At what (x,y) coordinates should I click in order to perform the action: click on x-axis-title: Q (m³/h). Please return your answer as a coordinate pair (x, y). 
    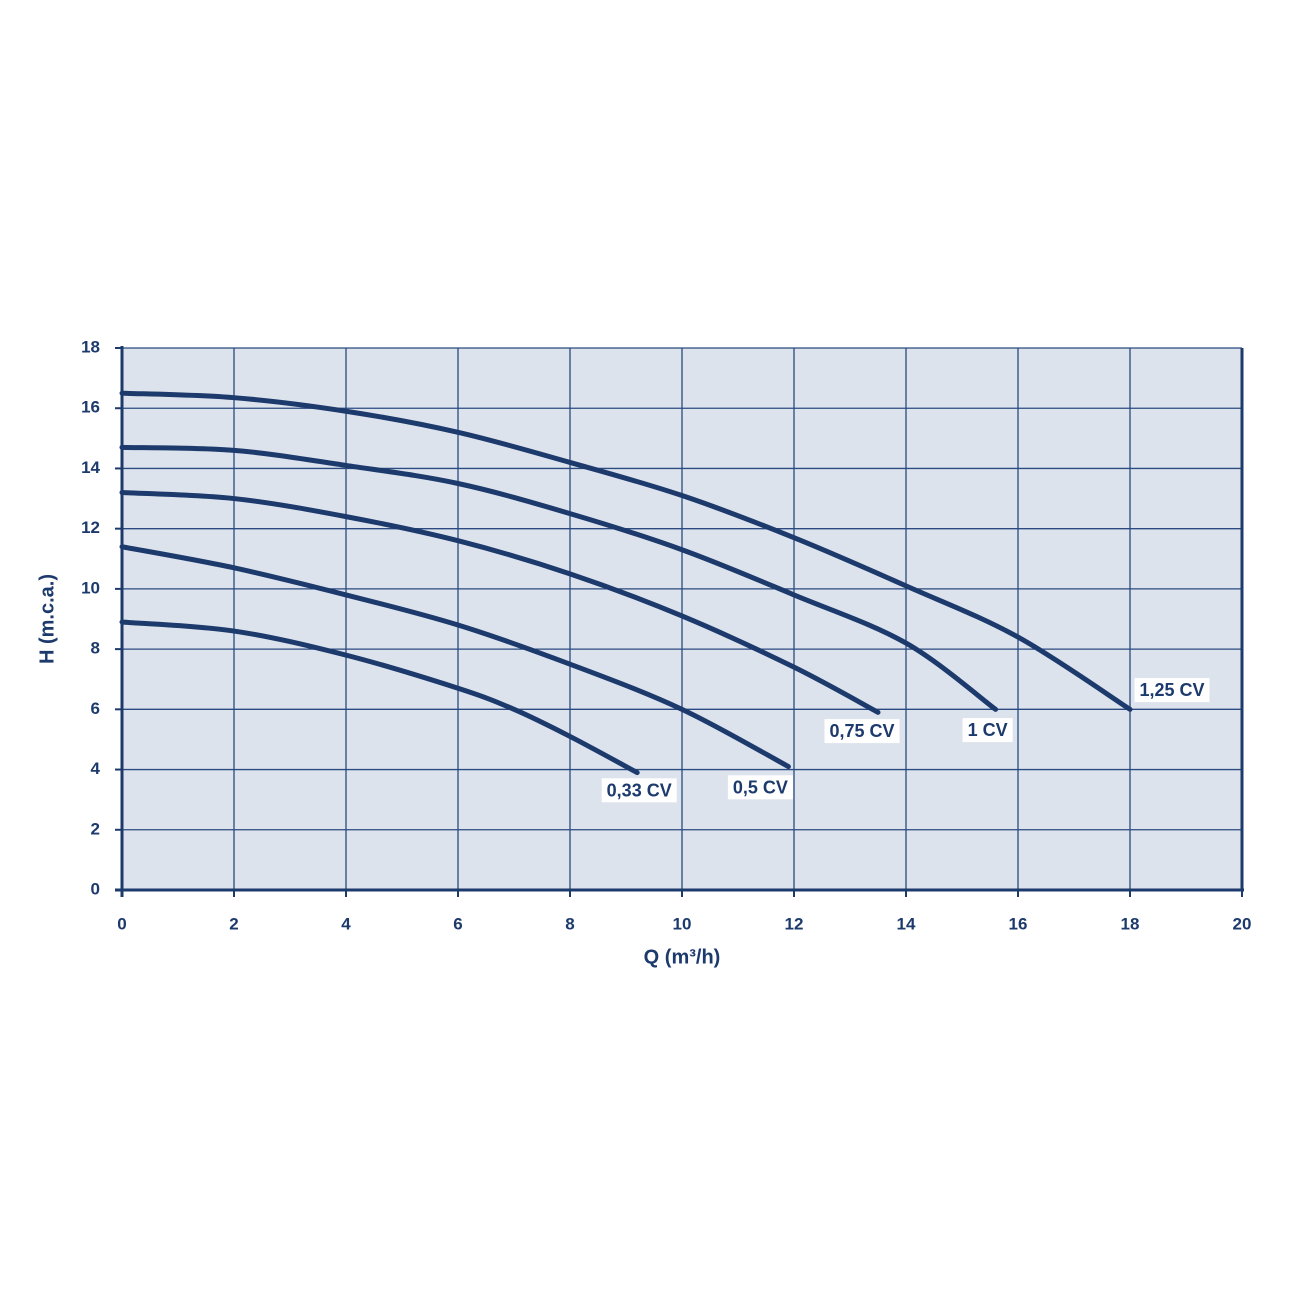
    Looking at the image, I should click on (682, 957).